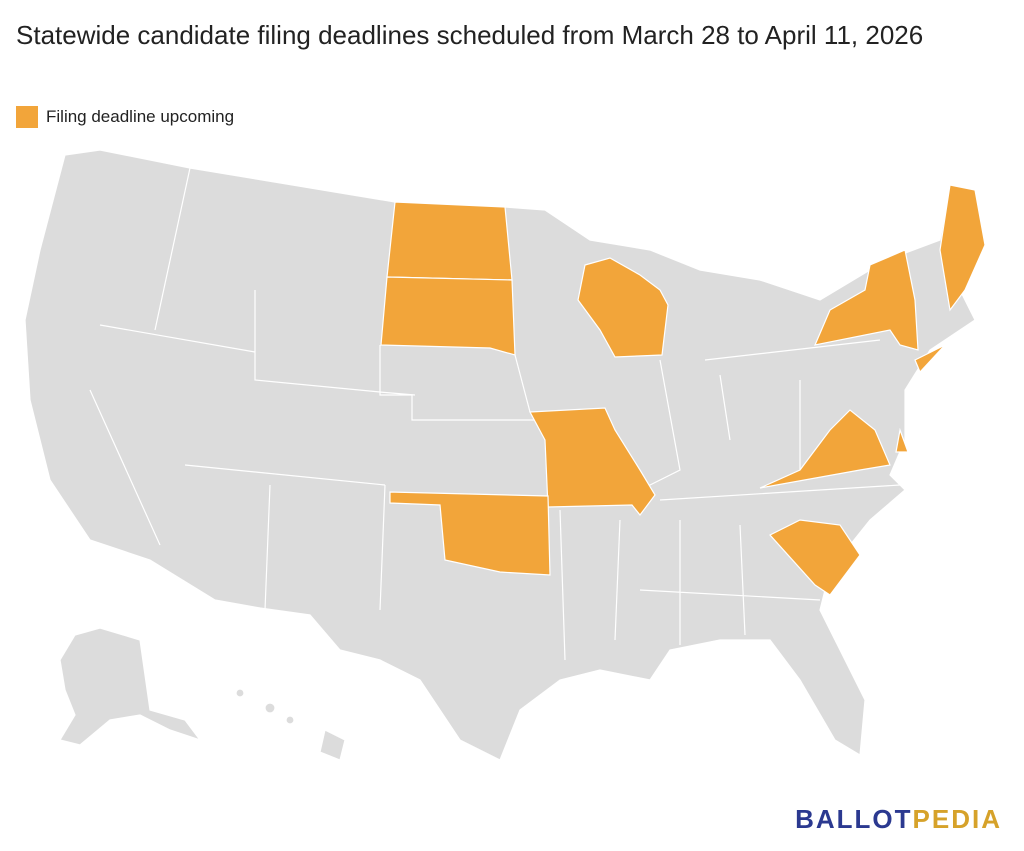  I want to click on logo-text: BALLOT, so click(854, 819).